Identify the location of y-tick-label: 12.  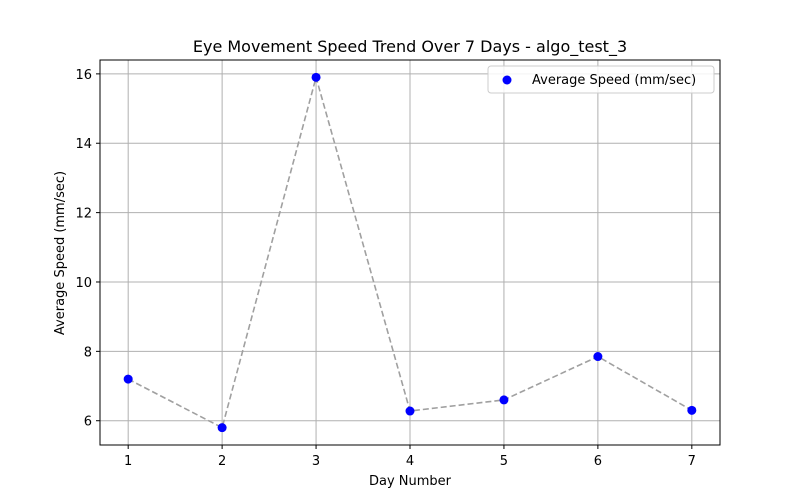
(83, 214).